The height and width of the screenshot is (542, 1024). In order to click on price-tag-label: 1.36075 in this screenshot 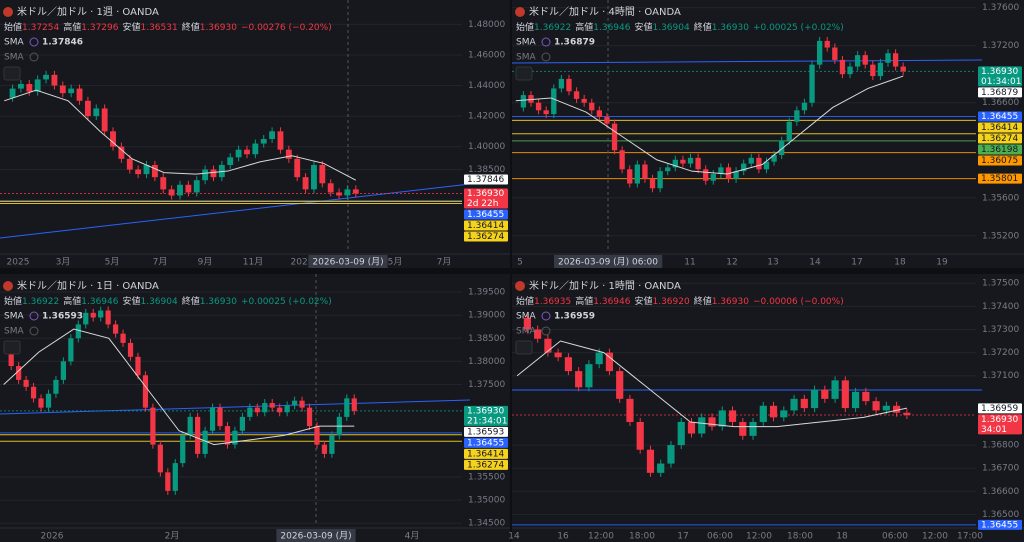, I will do `click(999, 161)`.